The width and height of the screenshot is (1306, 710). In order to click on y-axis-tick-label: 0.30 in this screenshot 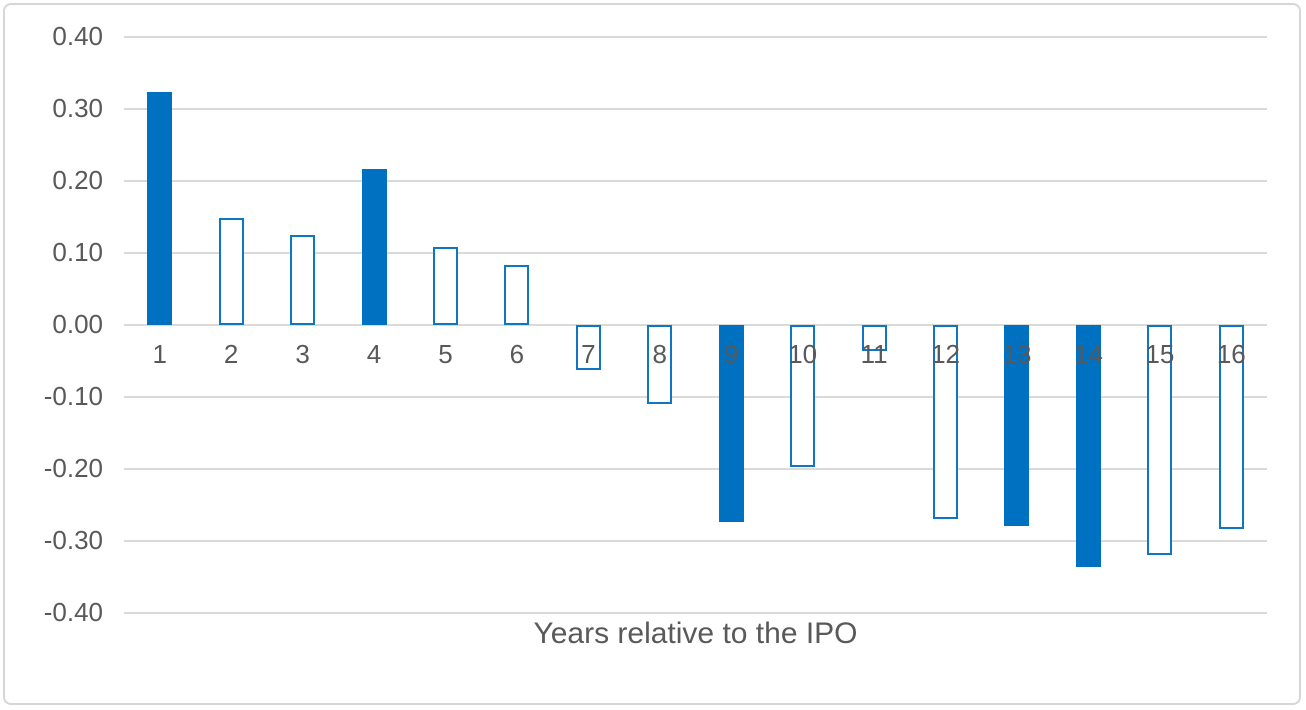, I will do `click(77, 108)`.